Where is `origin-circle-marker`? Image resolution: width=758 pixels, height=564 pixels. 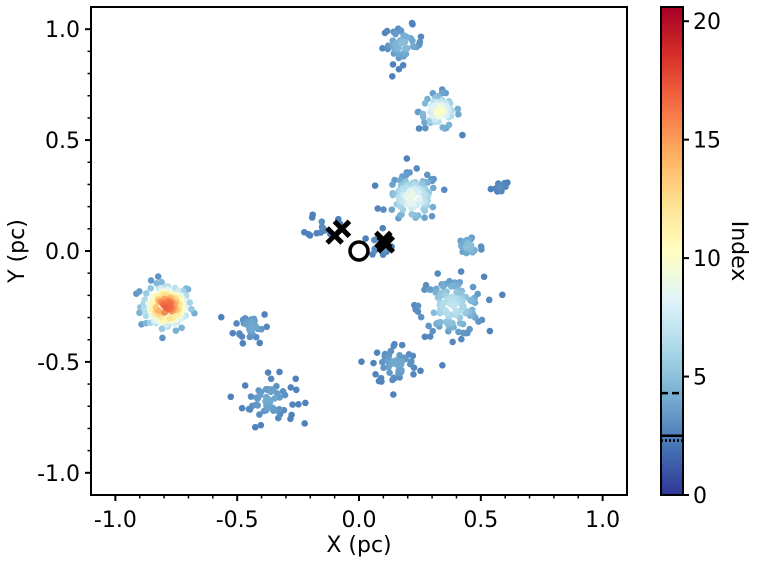 origin-circle-marker is located at coordinates (359, 251).